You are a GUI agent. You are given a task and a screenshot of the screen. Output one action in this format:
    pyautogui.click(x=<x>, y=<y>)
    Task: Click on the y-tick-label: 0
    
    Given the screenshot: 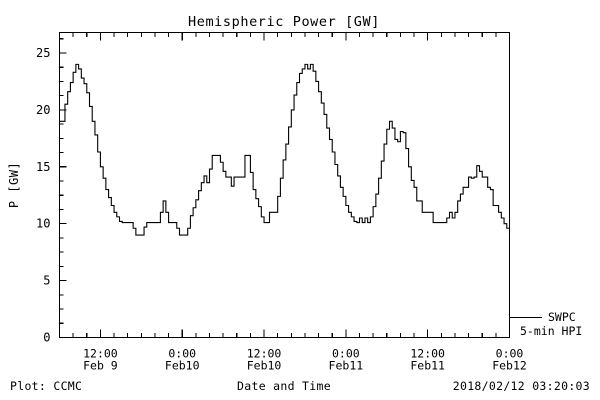 What is the action you would take?
    pyautogui.click(x=46, y=338)
    